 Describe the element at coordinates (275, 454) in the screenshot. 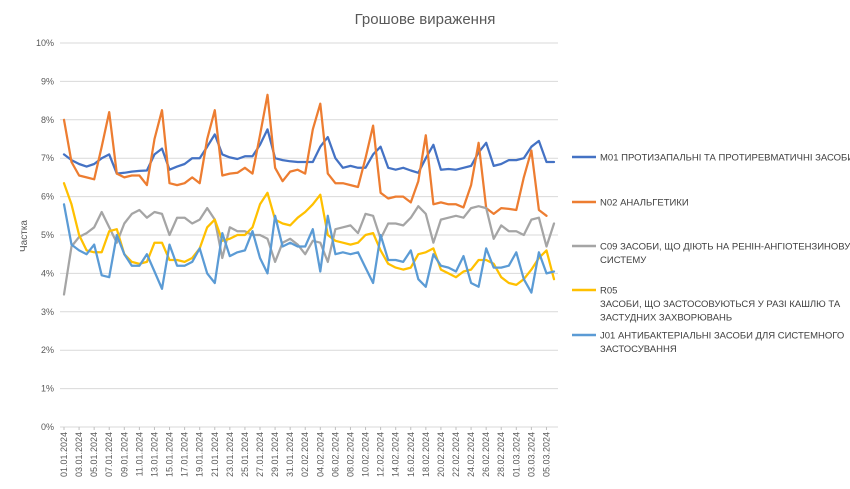

I see `x-tick-label: 29.01.2024` at that location.